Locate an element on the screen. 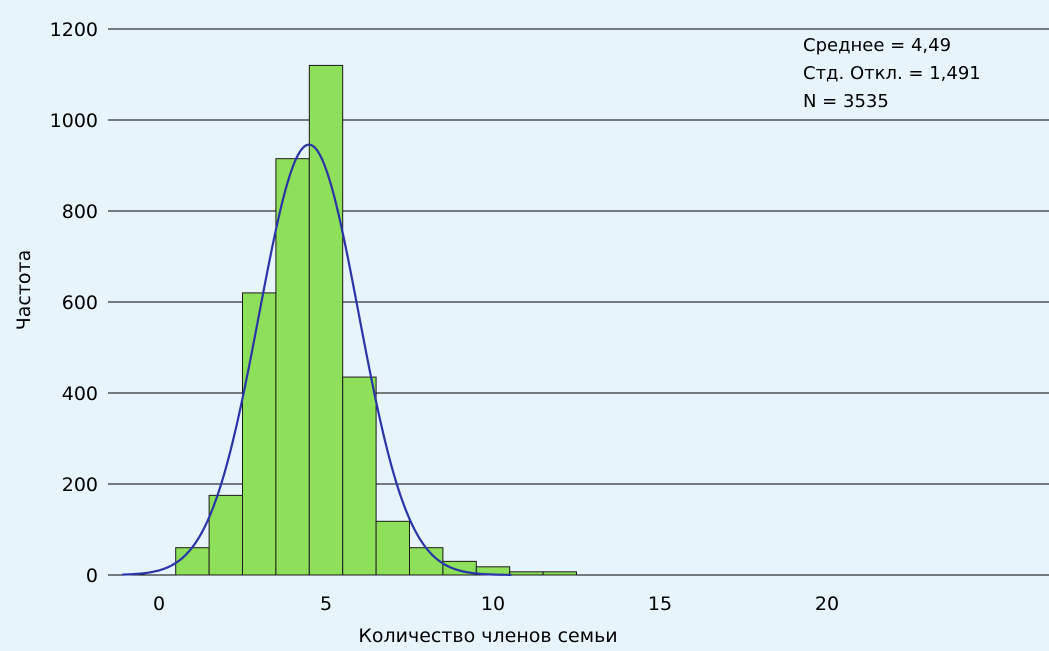 The height and width of the screenshot is (651, 1049). y-tick-labels: 0 200 400 600 800 1000 1200 is located at coordinates (74, 303).